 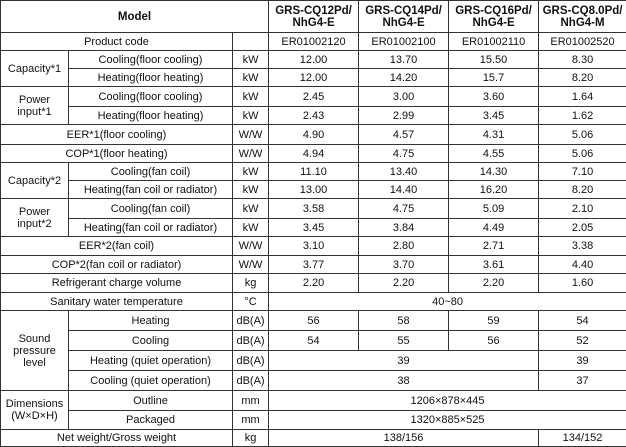 I want to click on model-name: GRS-CQ14Pd/NhG4-E, so click(x=404, y=17).